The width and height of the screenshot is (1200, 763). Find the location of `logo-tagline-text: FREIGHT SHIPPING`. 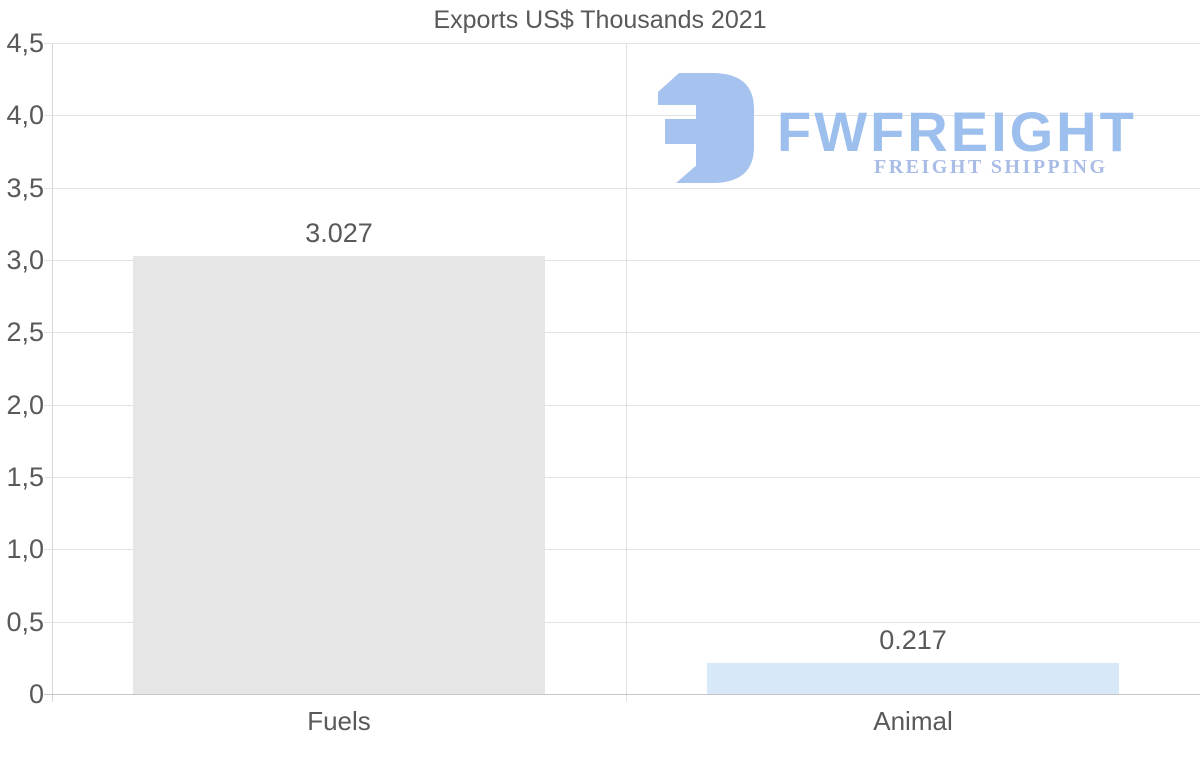

logo-tagline-text: FREIGHT SHIPPING is located at coordinates (991, 167).